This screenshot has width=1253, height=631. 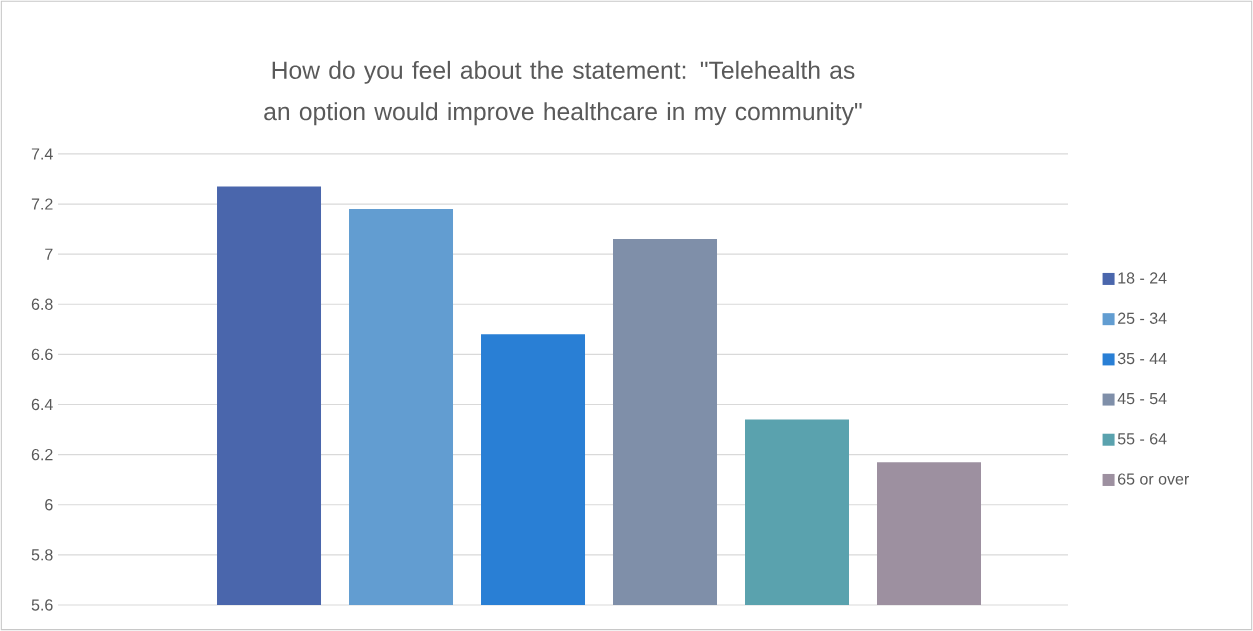 What do you see at coordinates (42, 555) in the screenshot?
I see `y-tick-label: 5.8` at bounding box center [42, 555].